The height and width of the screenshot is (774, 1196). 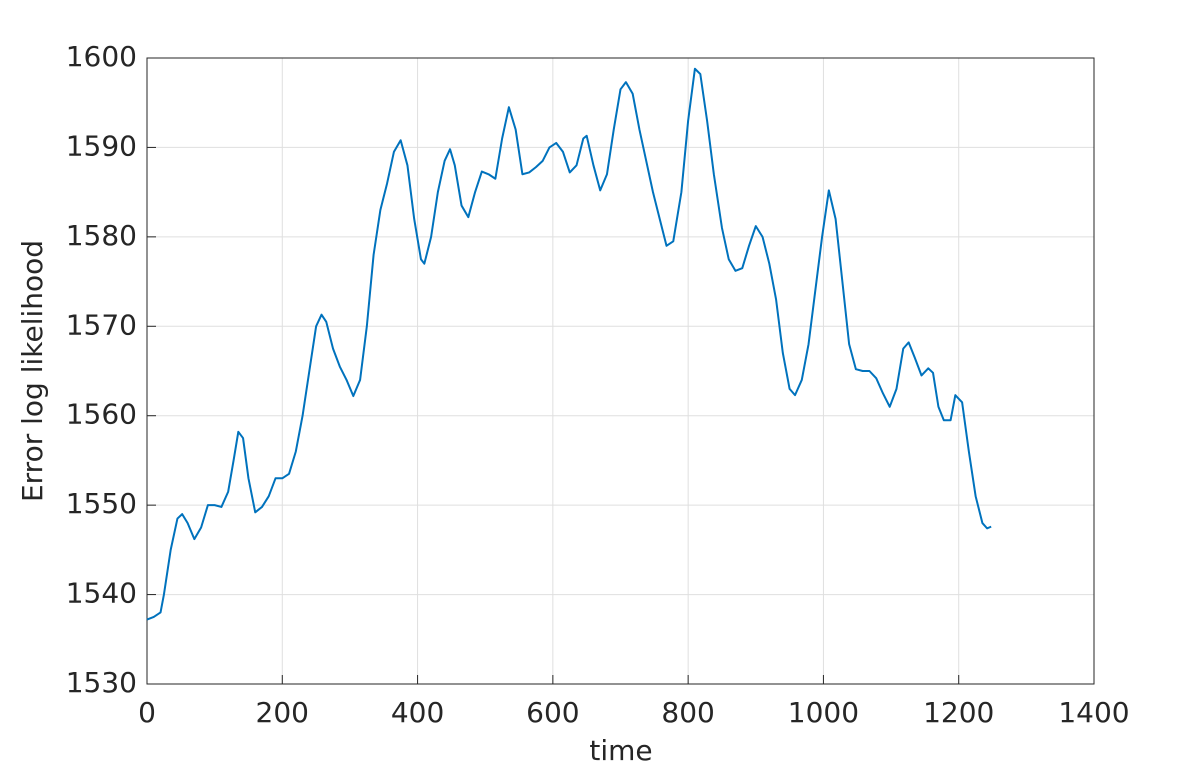 I want to click on x-tick-label: 800, so click(x=687, y=712).